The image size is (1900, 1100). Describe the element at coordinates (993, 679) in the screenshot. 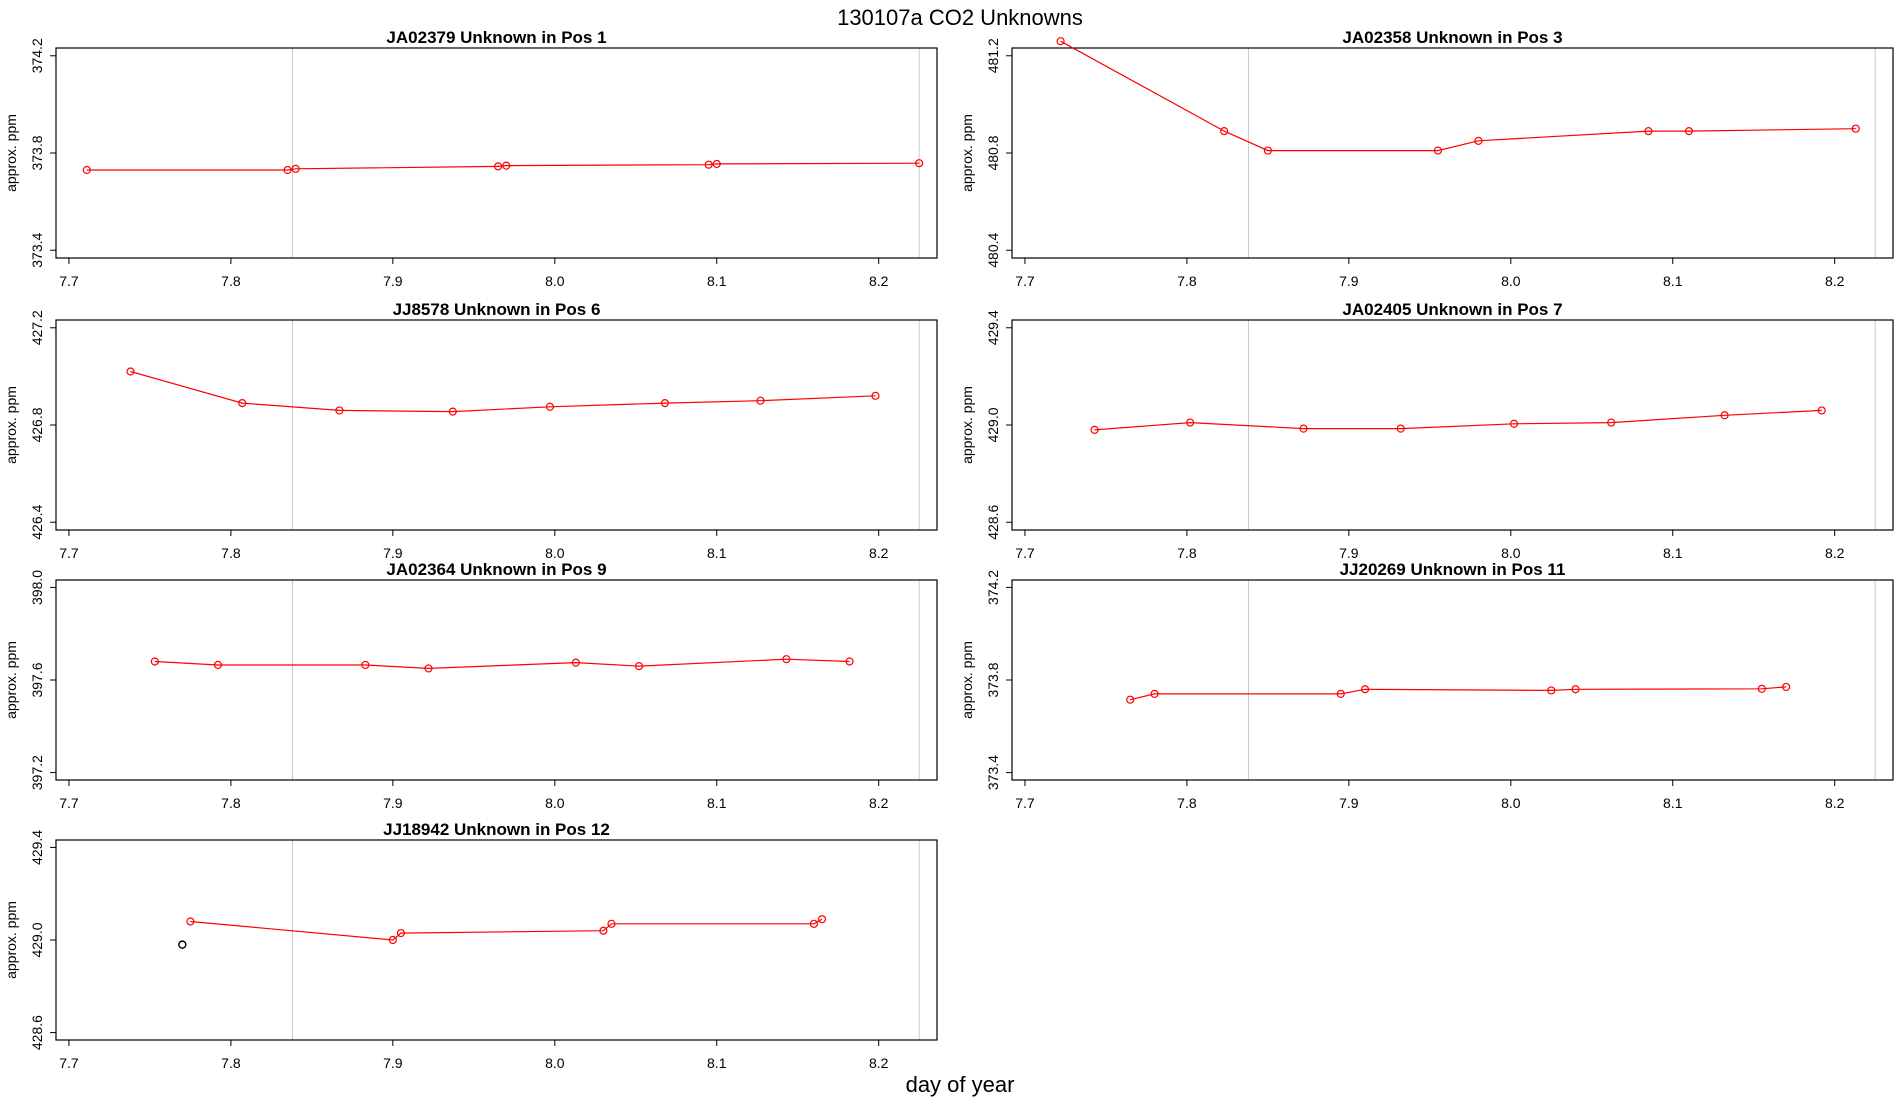

I see `y-tick-label: 373.8` at that location.